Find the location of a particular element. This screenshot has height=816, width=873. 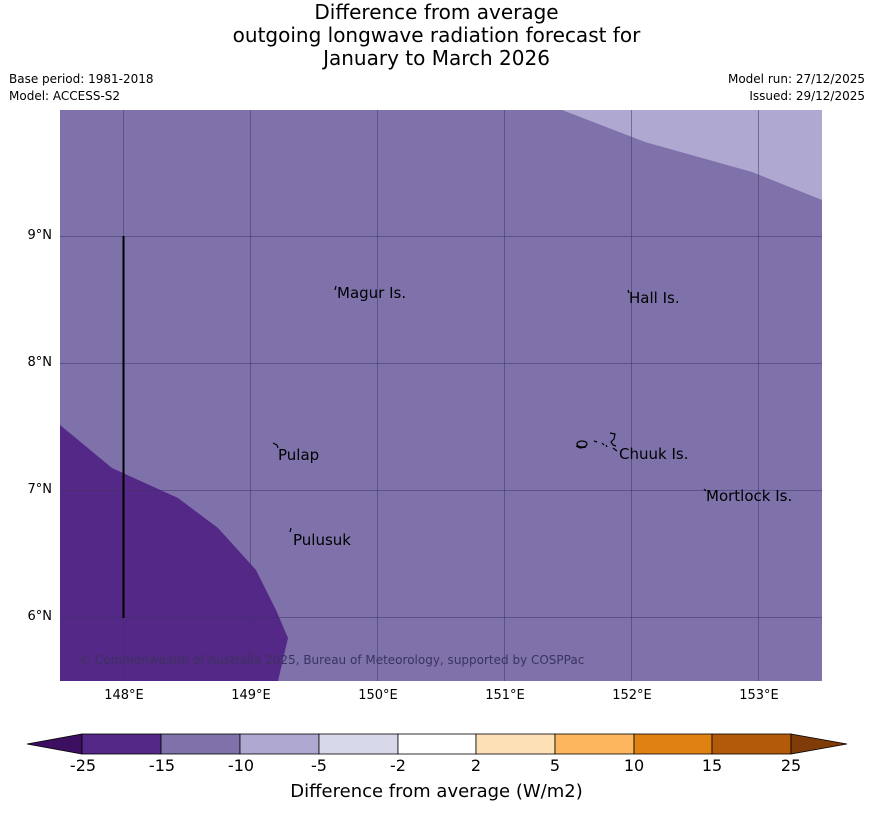

colorbar-label: 5 is located at coordinates (555, 765).